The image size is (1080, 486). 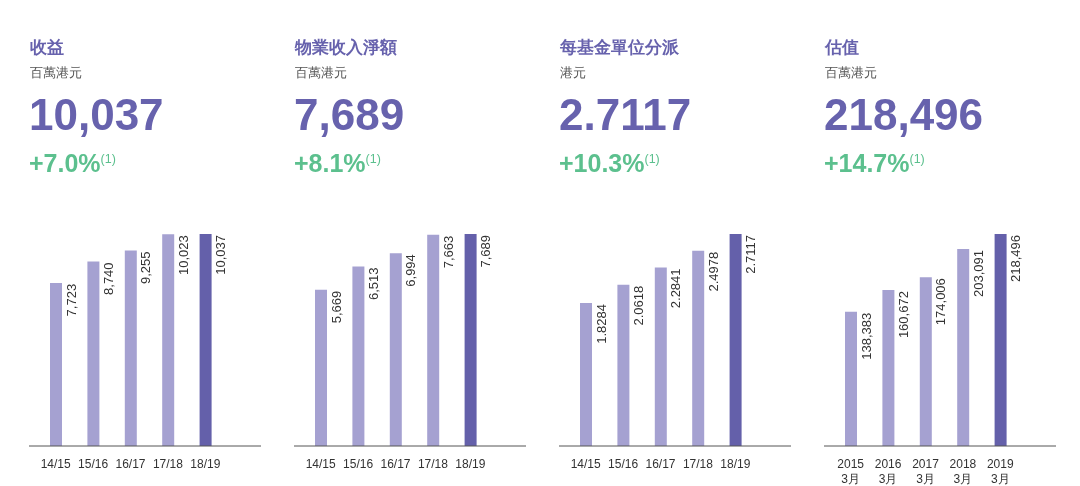 I want to click on data-label: 2.0618, so click(x=638, y=305).